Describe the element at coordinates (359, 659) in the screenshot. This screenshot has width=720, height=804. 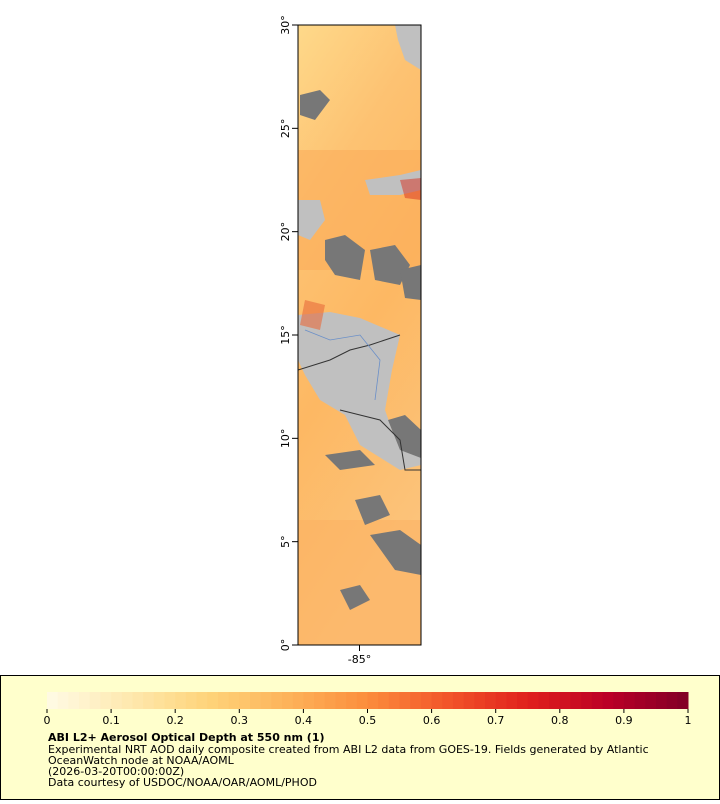
I see `x-tick-label: -85°` at that location.